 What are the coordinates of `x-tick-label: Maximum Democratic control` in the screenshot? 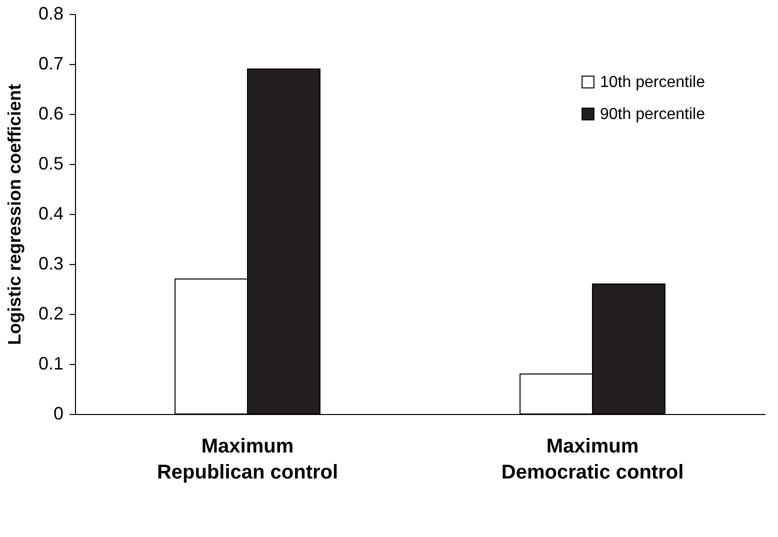 It's located at (592, 460).